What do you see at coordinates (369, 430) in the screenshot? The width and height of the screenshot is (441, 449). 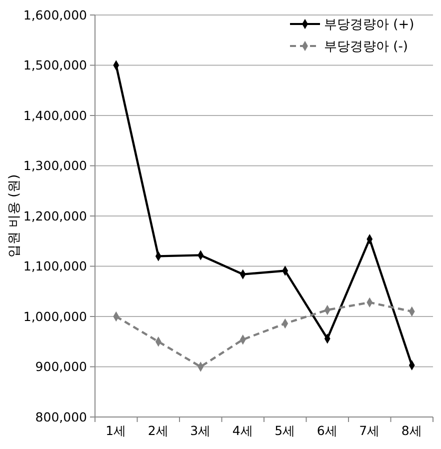 I see `x-tick-label: 7세` at bounding box center [369, 430].